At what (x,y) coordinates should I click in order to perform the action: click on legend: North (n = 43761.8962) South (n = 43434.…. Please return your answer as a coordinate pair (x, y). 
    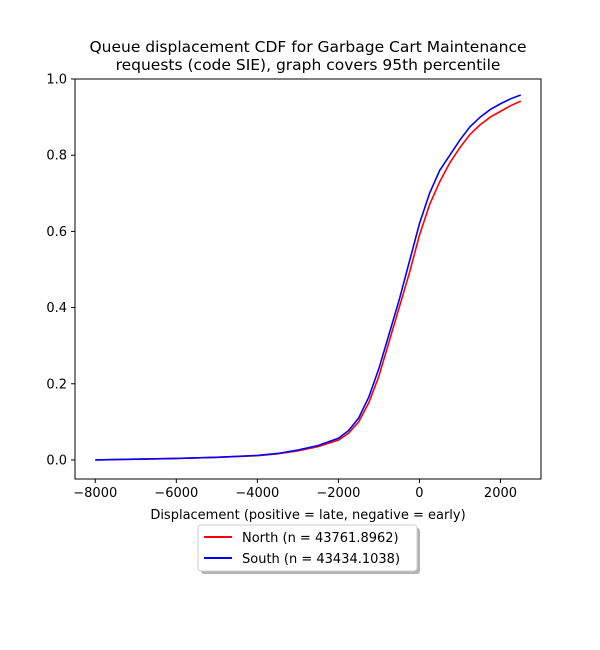
    Looking at the image, I should click on (308, 549).